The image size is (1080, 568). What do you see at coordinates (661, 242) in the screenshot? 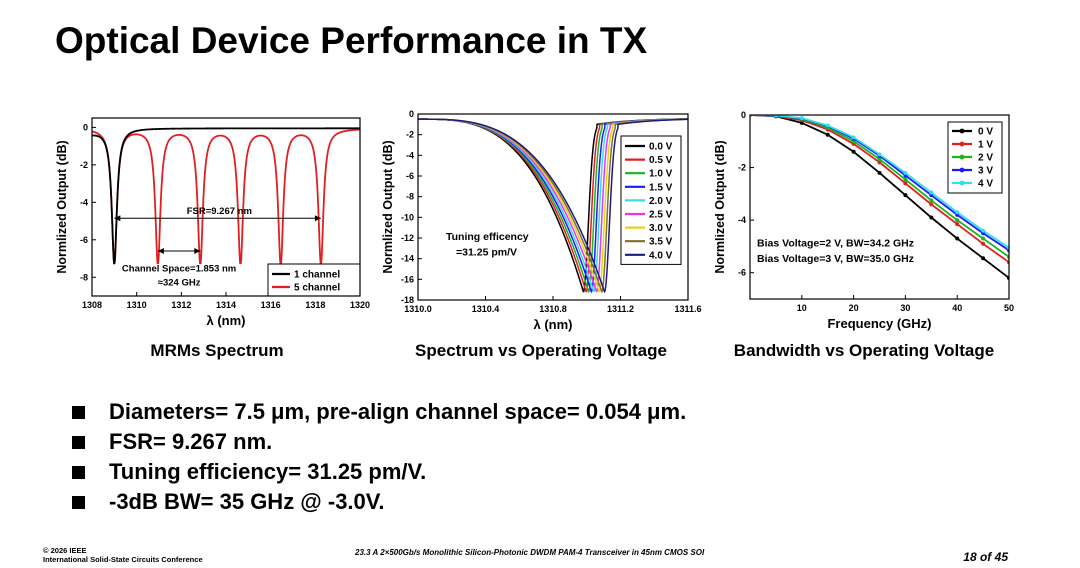
I see `legend-label: 3.5 V` at bounding box center [661, 242].